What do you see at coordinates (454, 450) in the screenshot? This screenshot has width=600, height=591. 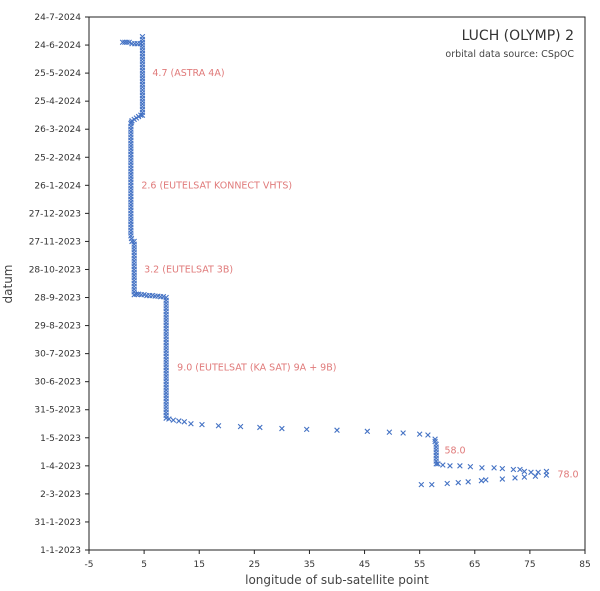 I see `annotation-label: 58.0` at bounding box center [454, 450].